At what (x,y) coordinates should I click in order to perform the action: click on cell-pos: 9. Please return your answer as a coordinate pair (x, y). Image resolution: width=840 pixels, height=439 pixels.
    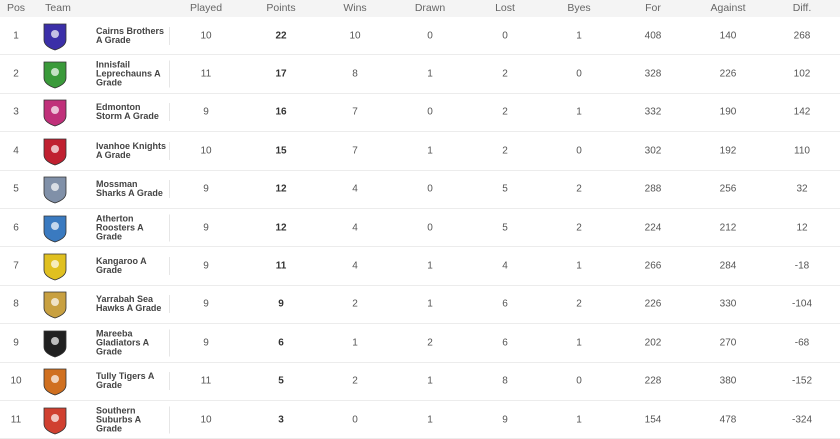
    Looking at the image, I should click on (16, 343).